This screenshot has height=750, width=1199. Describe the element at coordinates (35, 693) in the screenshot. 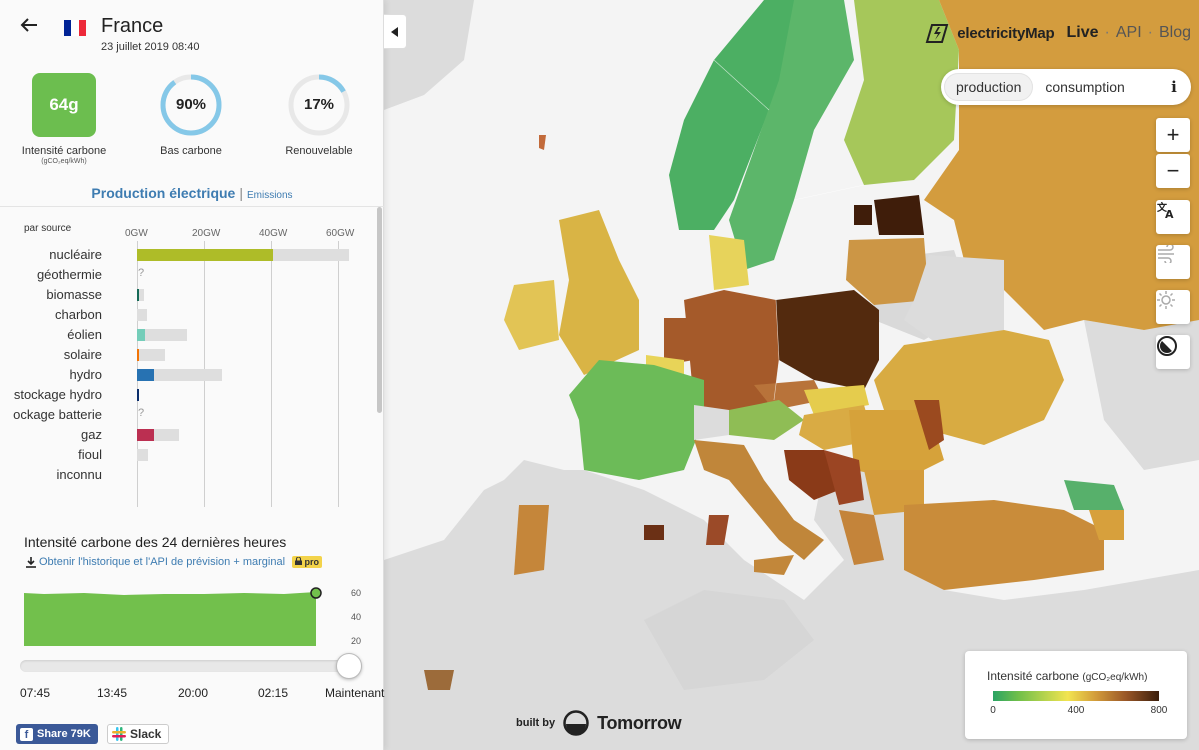

I see `timeline-label: 07:45` at that location.